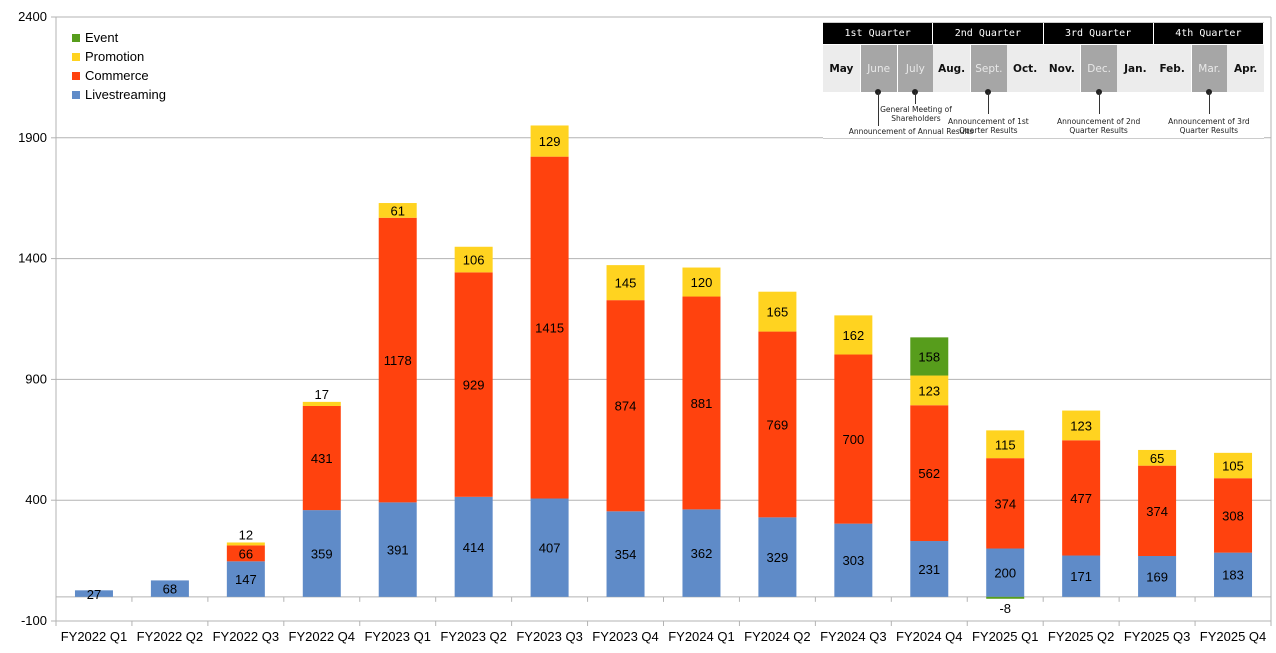 The image size is (1276, 653). I want to click on data-label: 354, so click(626, 554).